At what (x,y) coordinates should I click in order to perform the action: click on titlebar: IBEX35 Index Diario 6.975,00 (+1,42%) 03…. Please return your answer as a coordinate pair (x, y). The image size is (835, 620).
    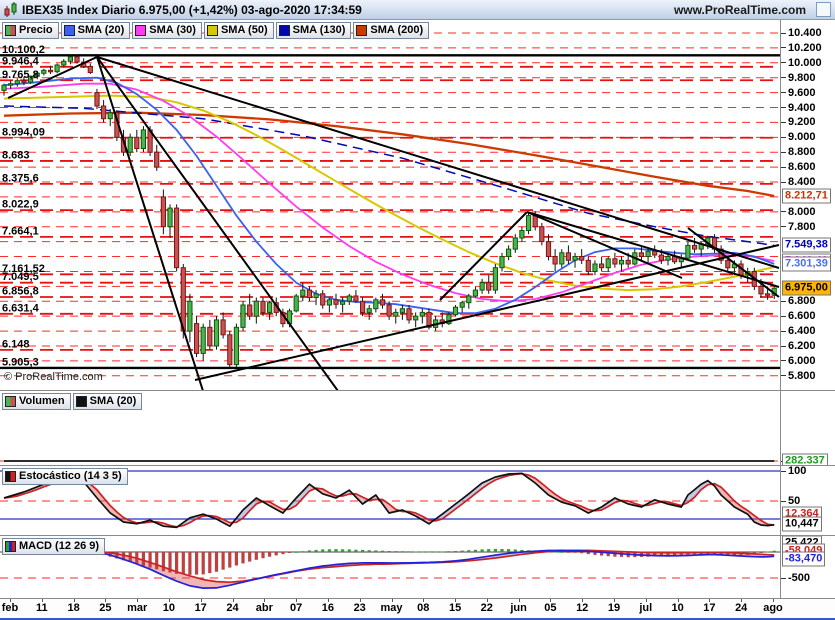
    Looking at the image, I should click on (417, 10).